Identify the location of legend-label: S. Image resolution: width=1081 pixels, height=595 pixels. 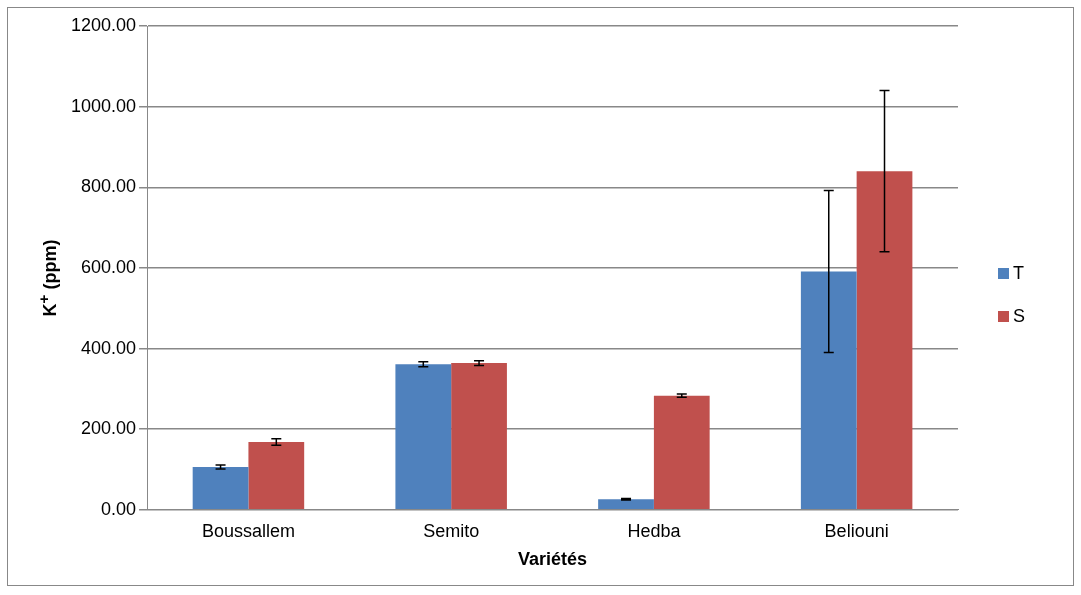
(1019, 316).